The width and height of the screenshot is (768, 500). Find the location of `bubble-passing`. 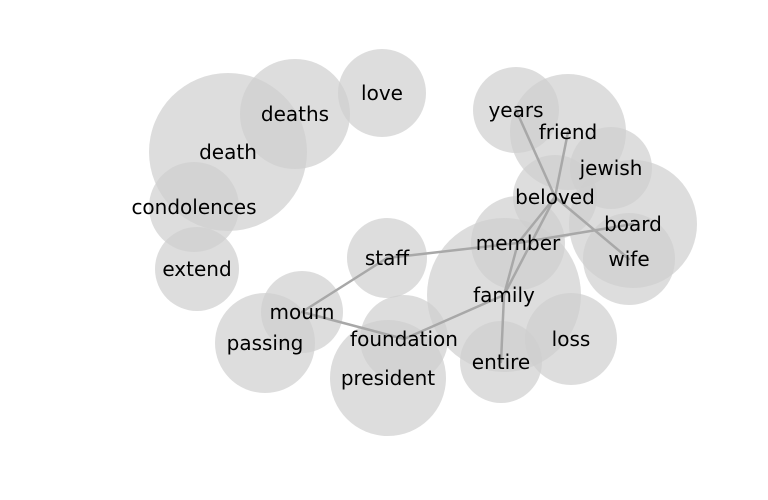

bubble-passing is located at coordinates (265, 343).